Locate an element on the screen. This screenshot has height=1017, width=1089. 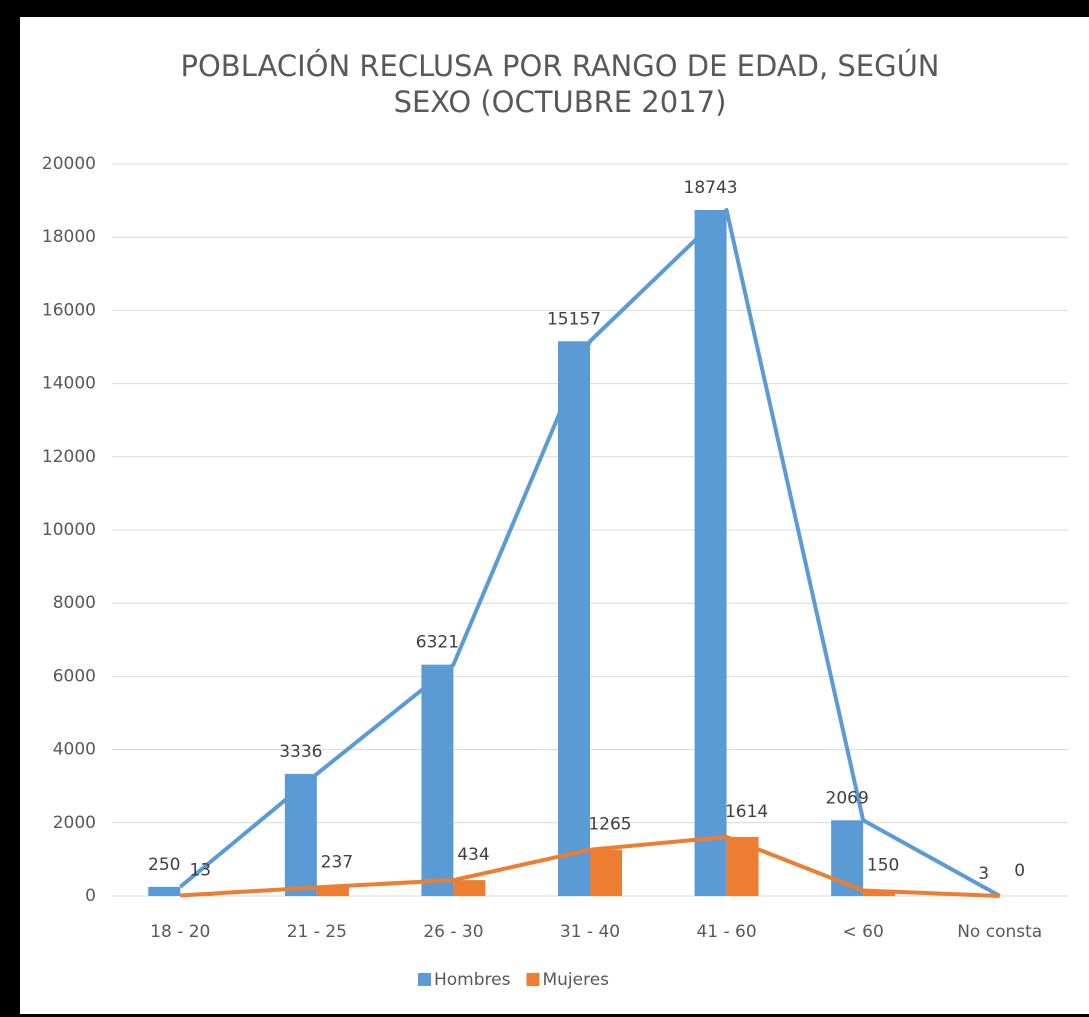
y-tick-label: 0 is located at coordinates (90, 896).